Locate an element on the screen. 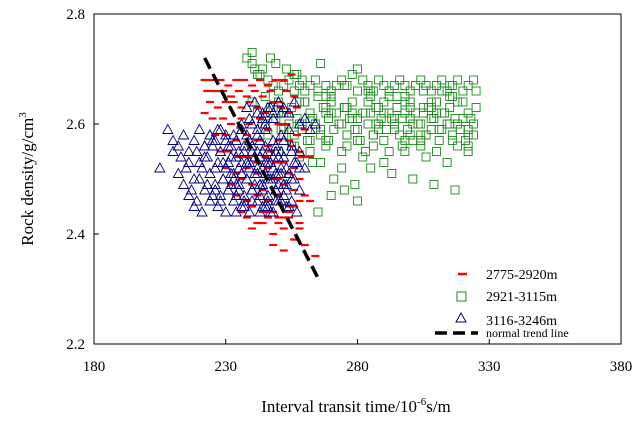  y-tick-label: 2.4 is located at coordinates (75, 235).